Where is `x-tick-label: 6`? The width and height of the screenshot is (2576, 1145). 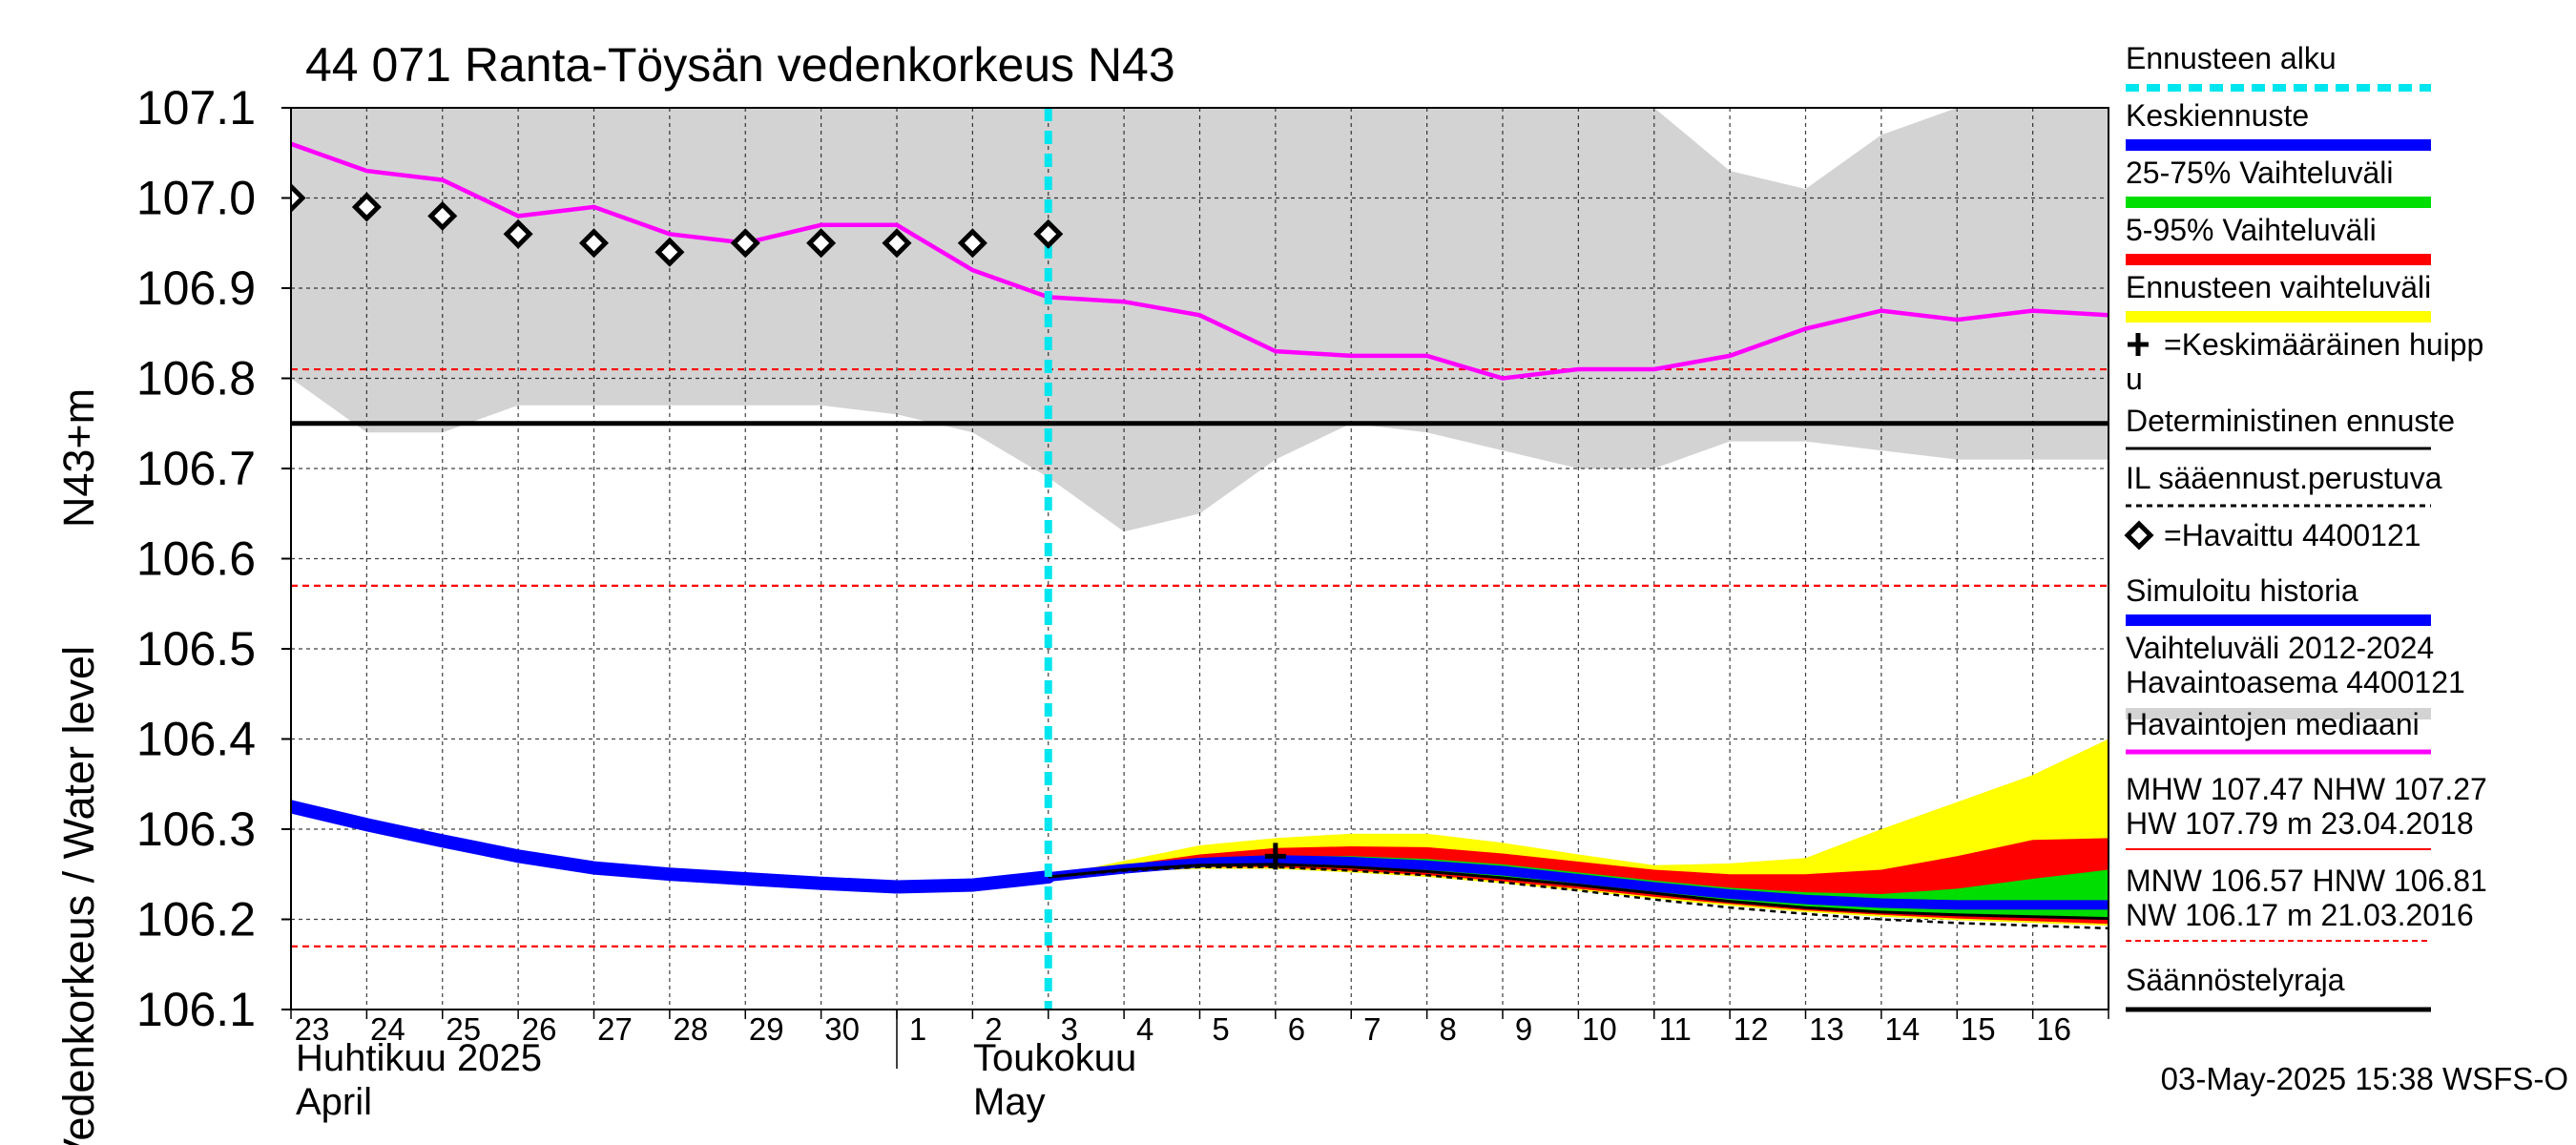
x-tick-label: 6 is located at coordinates (1296, 1029).